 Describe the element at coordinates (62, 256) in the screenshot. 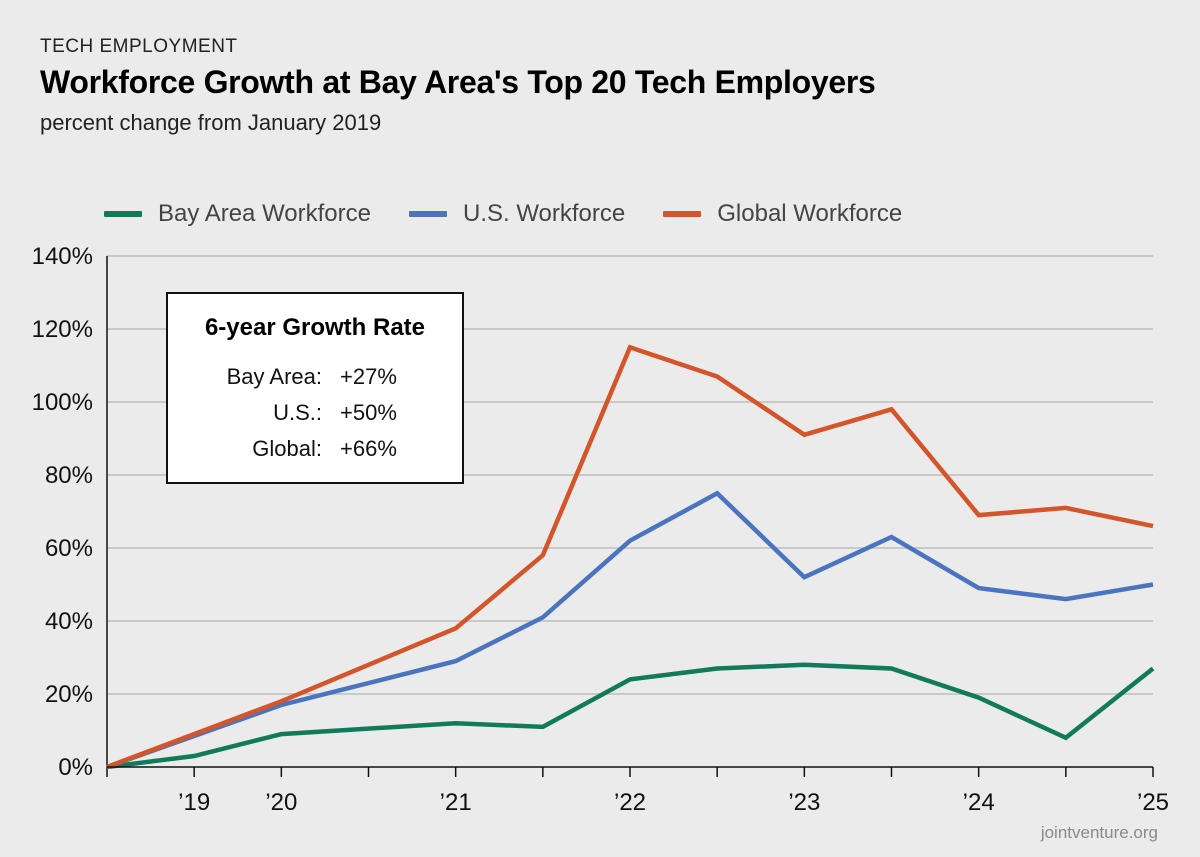

I see `y-tick-label: 140%` at that location.